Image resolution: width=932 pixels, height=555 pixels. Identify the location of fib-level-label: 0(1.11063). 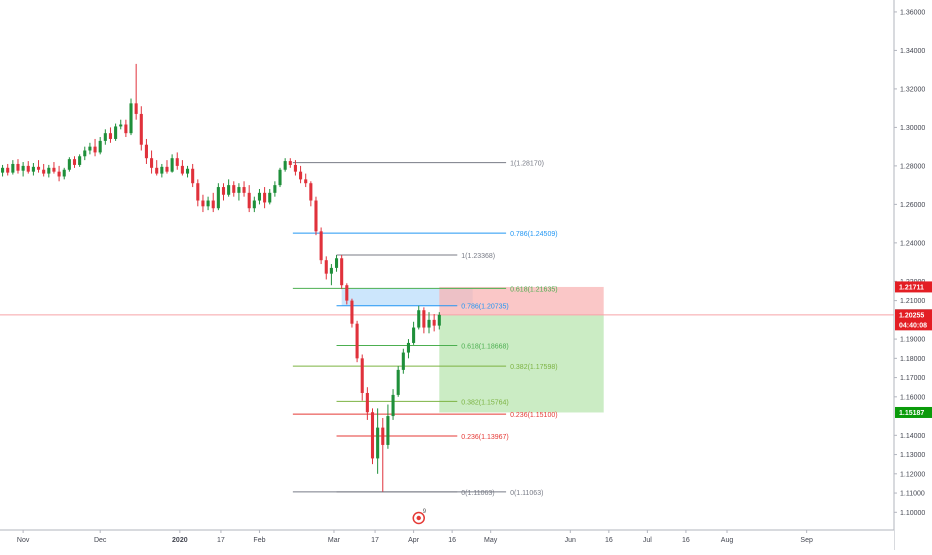
(477, 493).